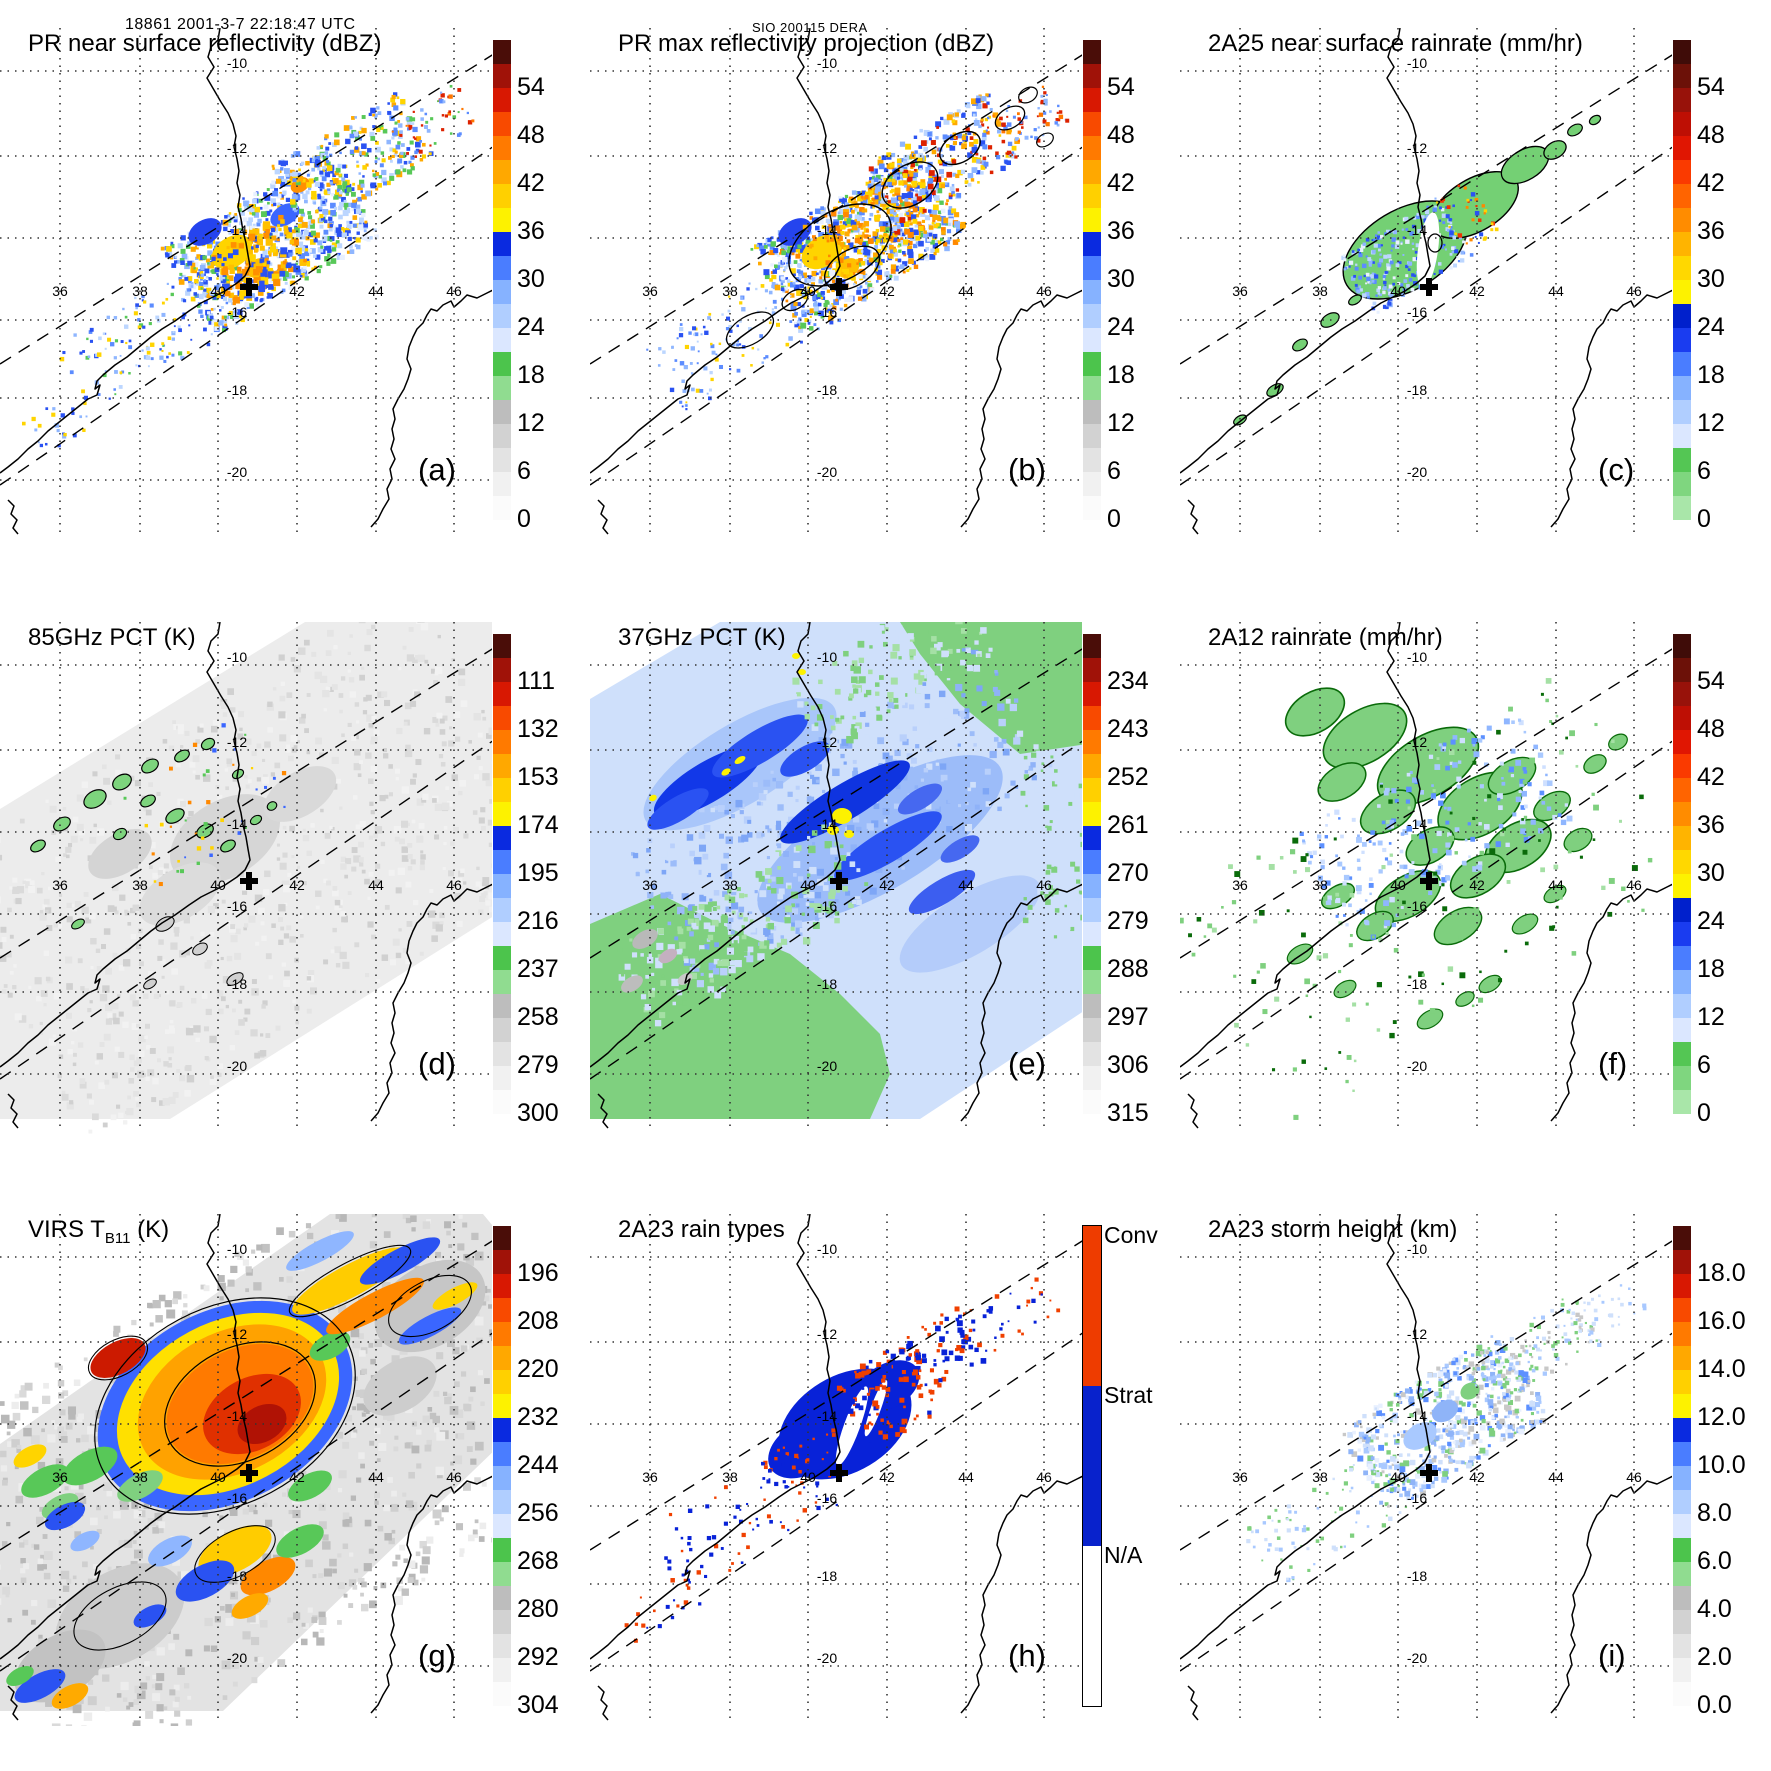 The width and height of the screenshot is (1771, 1771). What do you see at coordinates (1027, 469) in the screenshot?
I see `panel-letter-b: (b)` at bounding box center [1027, 469].